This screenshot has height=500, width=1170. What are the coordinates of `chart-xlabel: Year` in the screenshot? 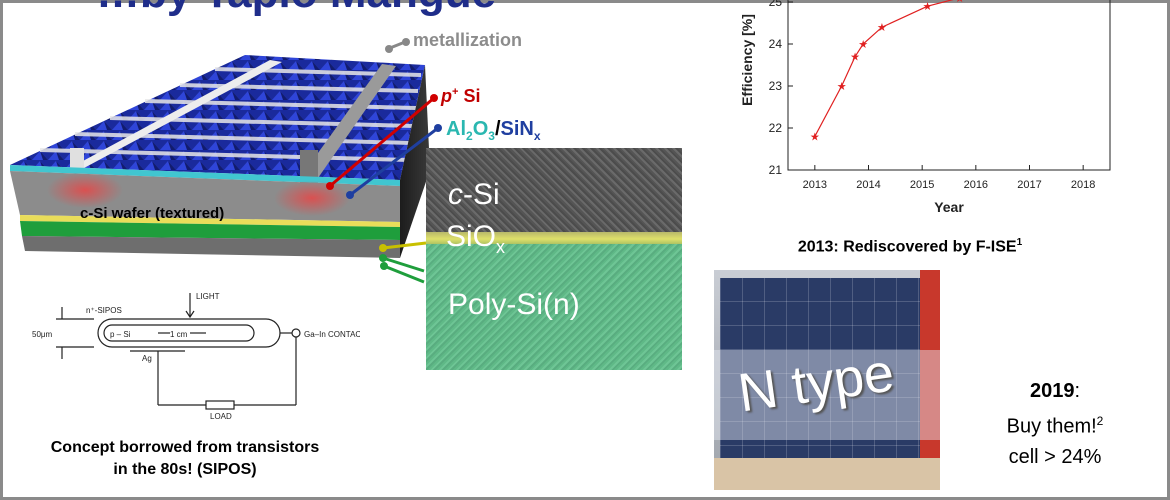 It's located at (949, 207).